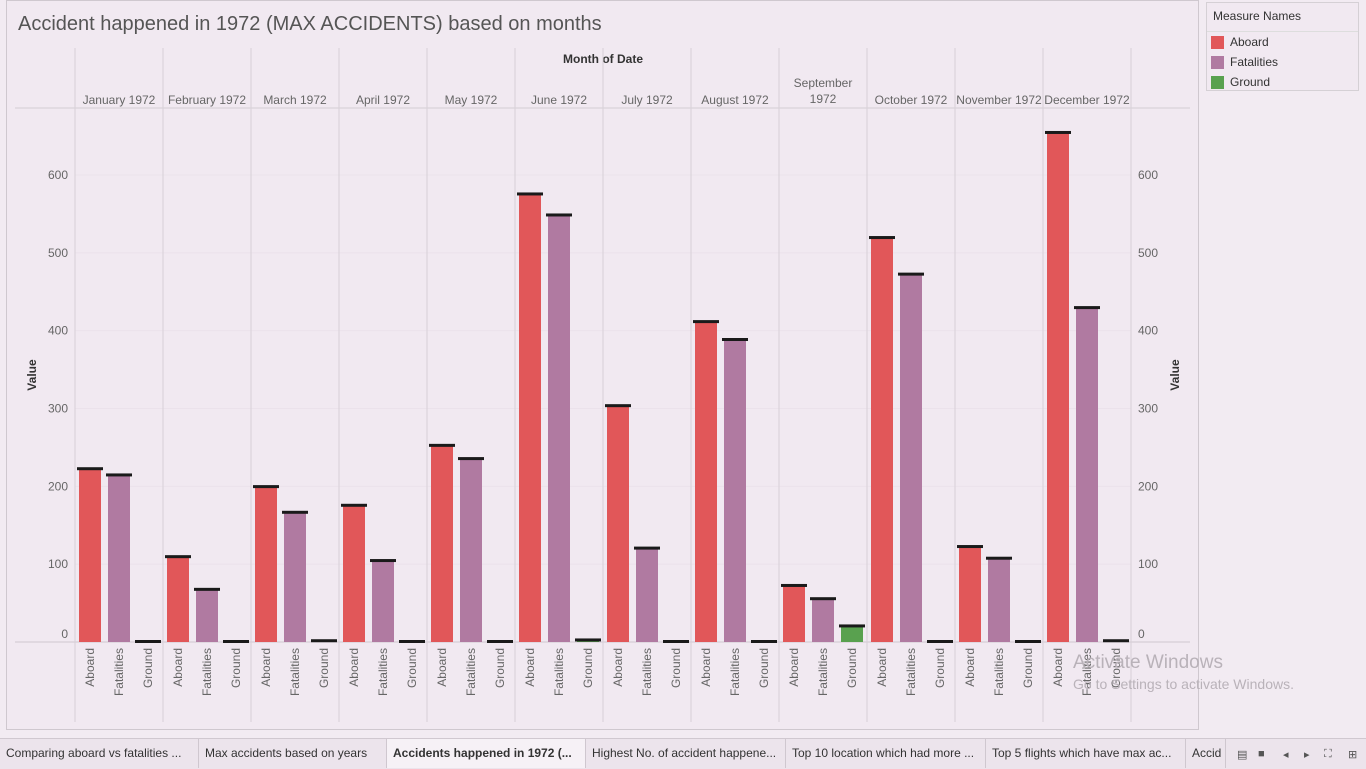 The height and width of the screenshot is (769, 1366). What do you see at coordinates (383, 672) in the screenshot?
I see `x-tick-fatalities-3: Fatalities` at bounding box center [383, 672].